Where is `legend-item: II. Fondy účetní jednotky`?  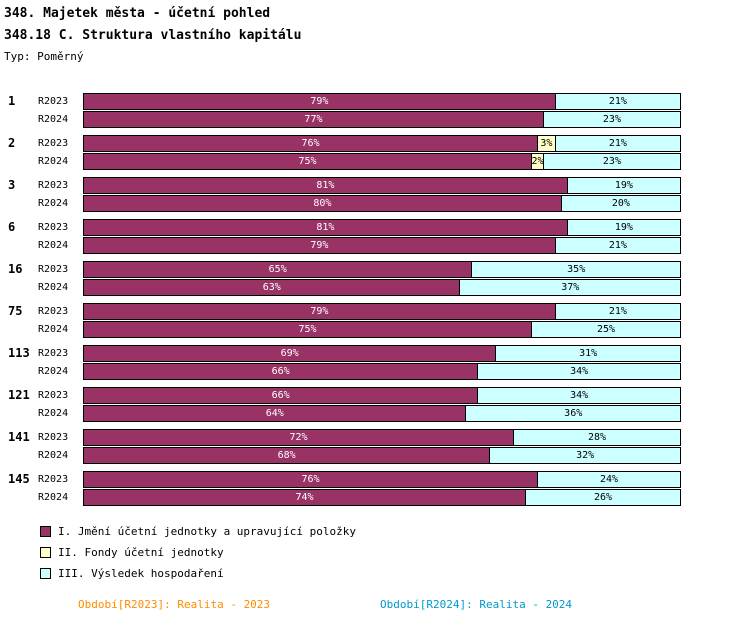 legend-item: II. Fondy účetní jednotky is located at coordinates (395, 552).